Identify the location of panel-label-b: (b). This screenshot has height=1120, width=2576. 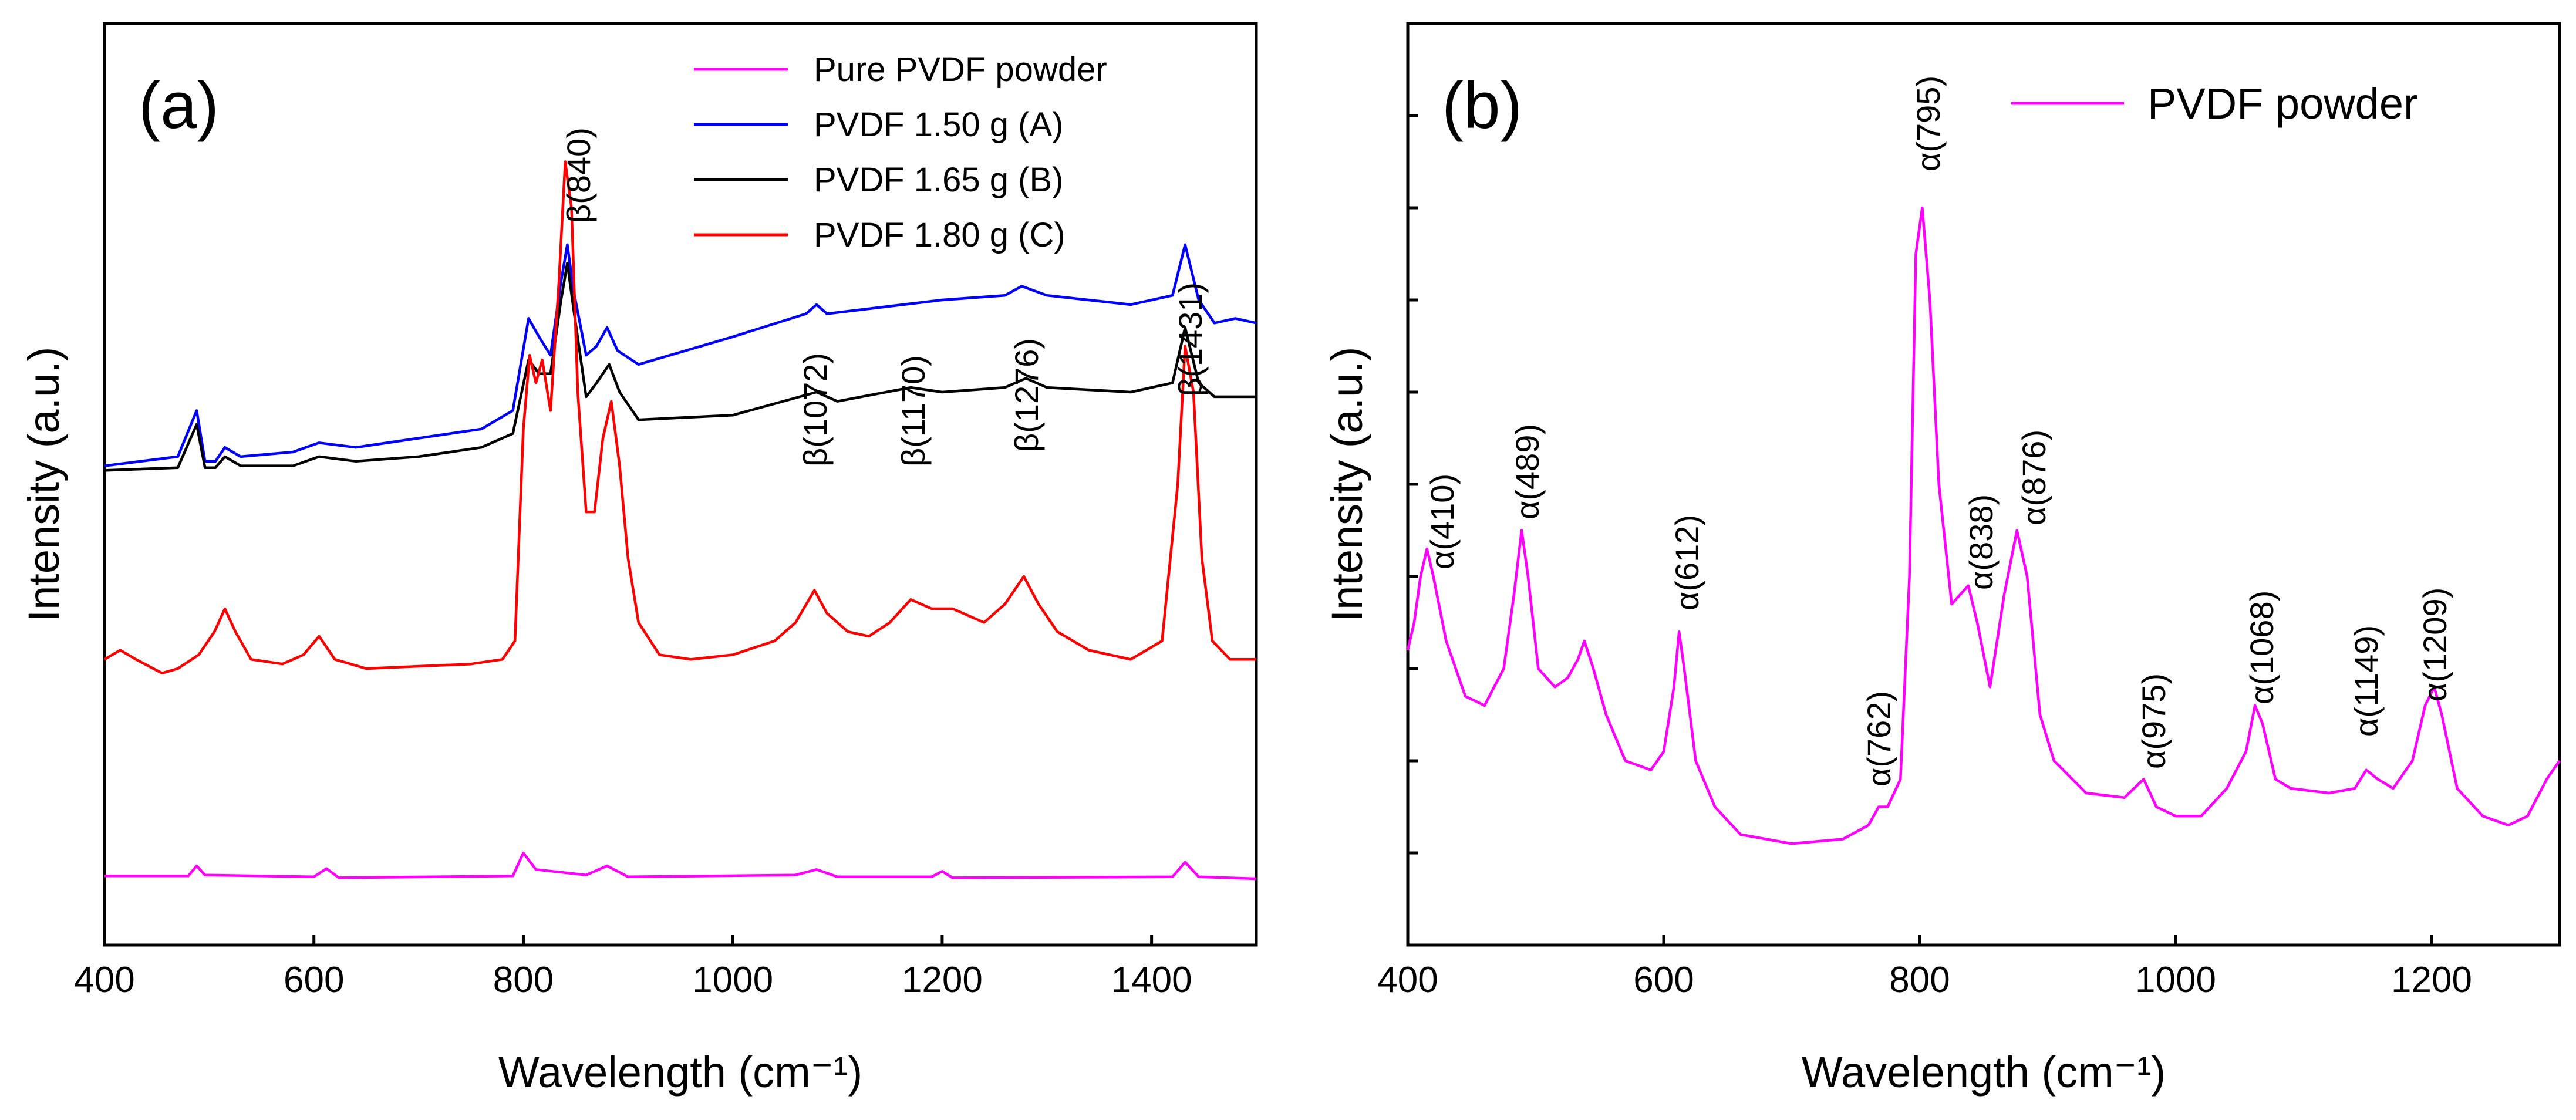
(1482, 105).